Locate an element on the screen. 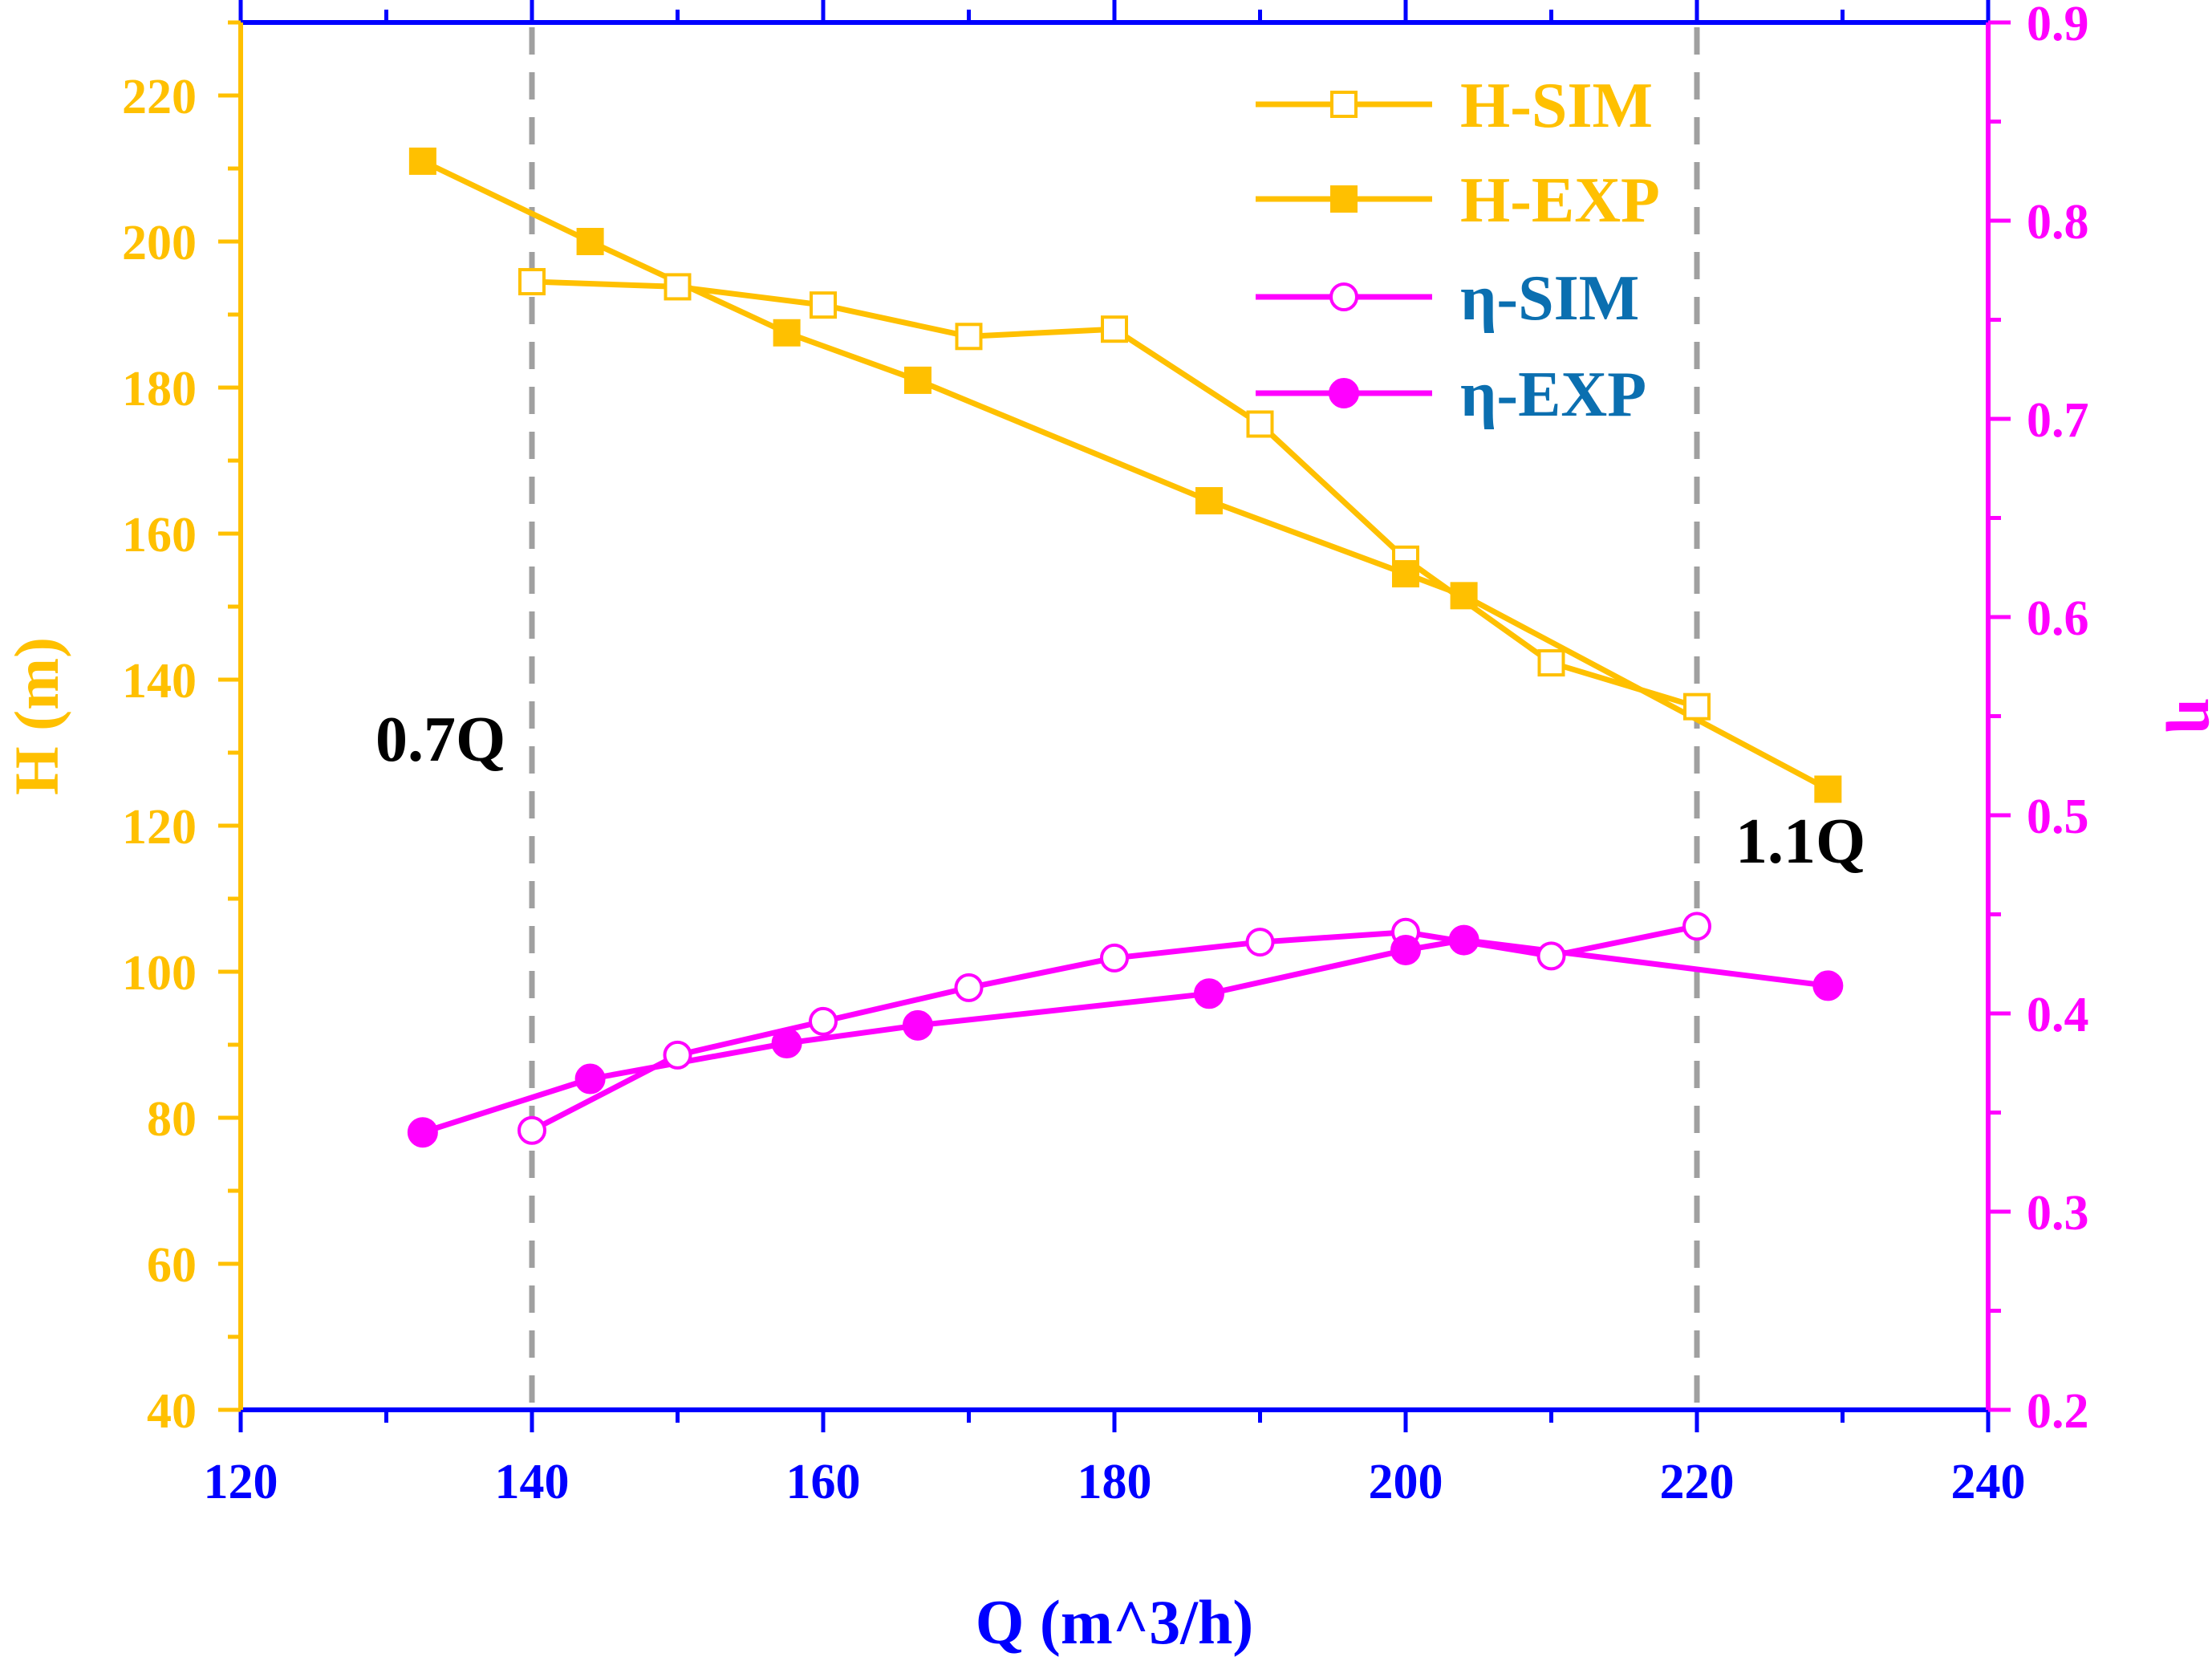 The image size is (2212, 1661). legend-label: η-EXP is located at coordinates (1553, 395).